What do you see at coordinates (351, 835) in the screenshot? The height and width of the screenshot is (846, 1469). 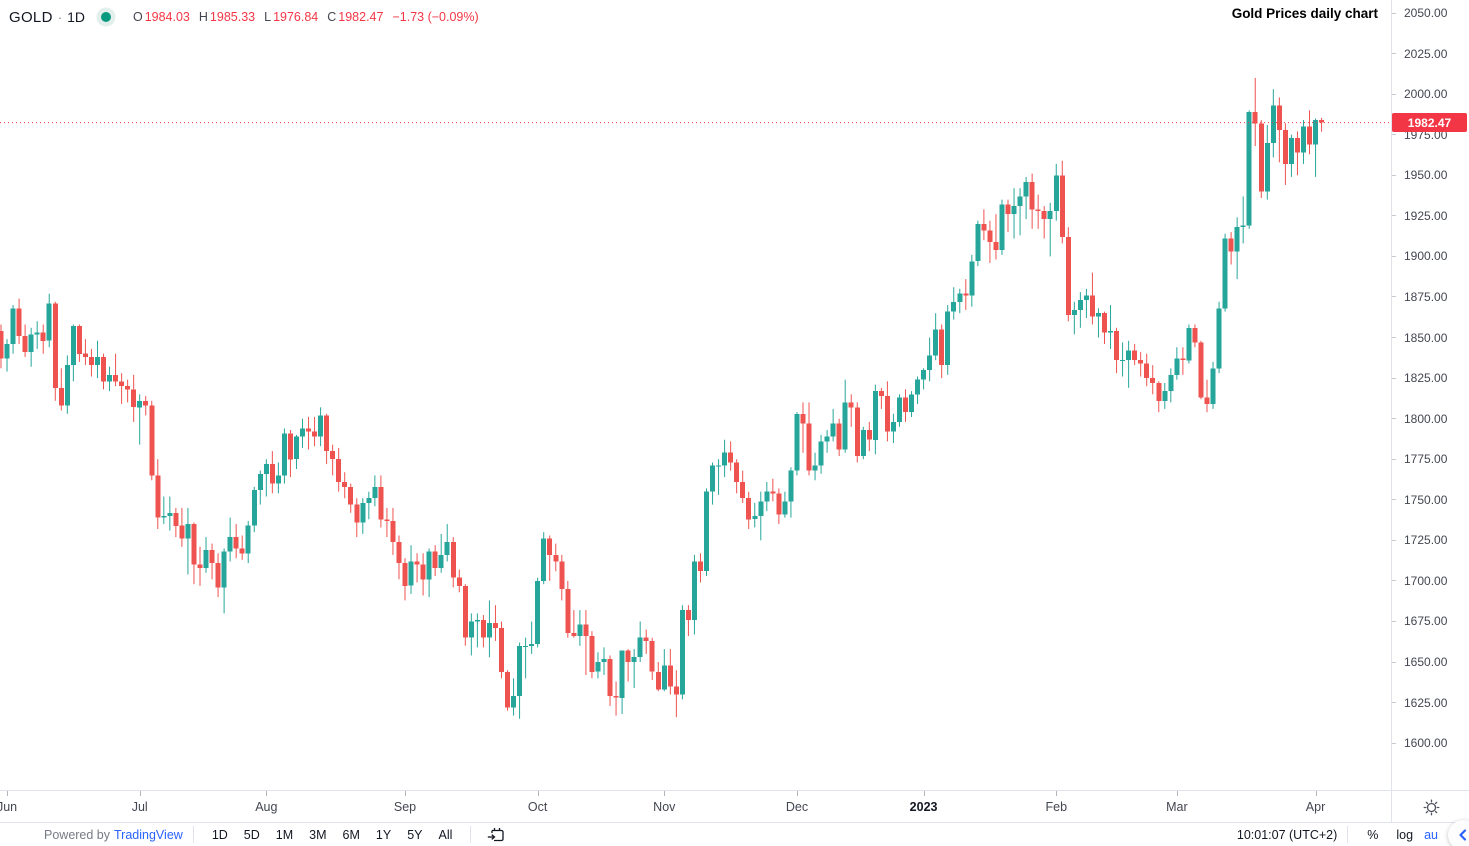 I see `range-button-6m: 6M` at bounding box center [351, 835].